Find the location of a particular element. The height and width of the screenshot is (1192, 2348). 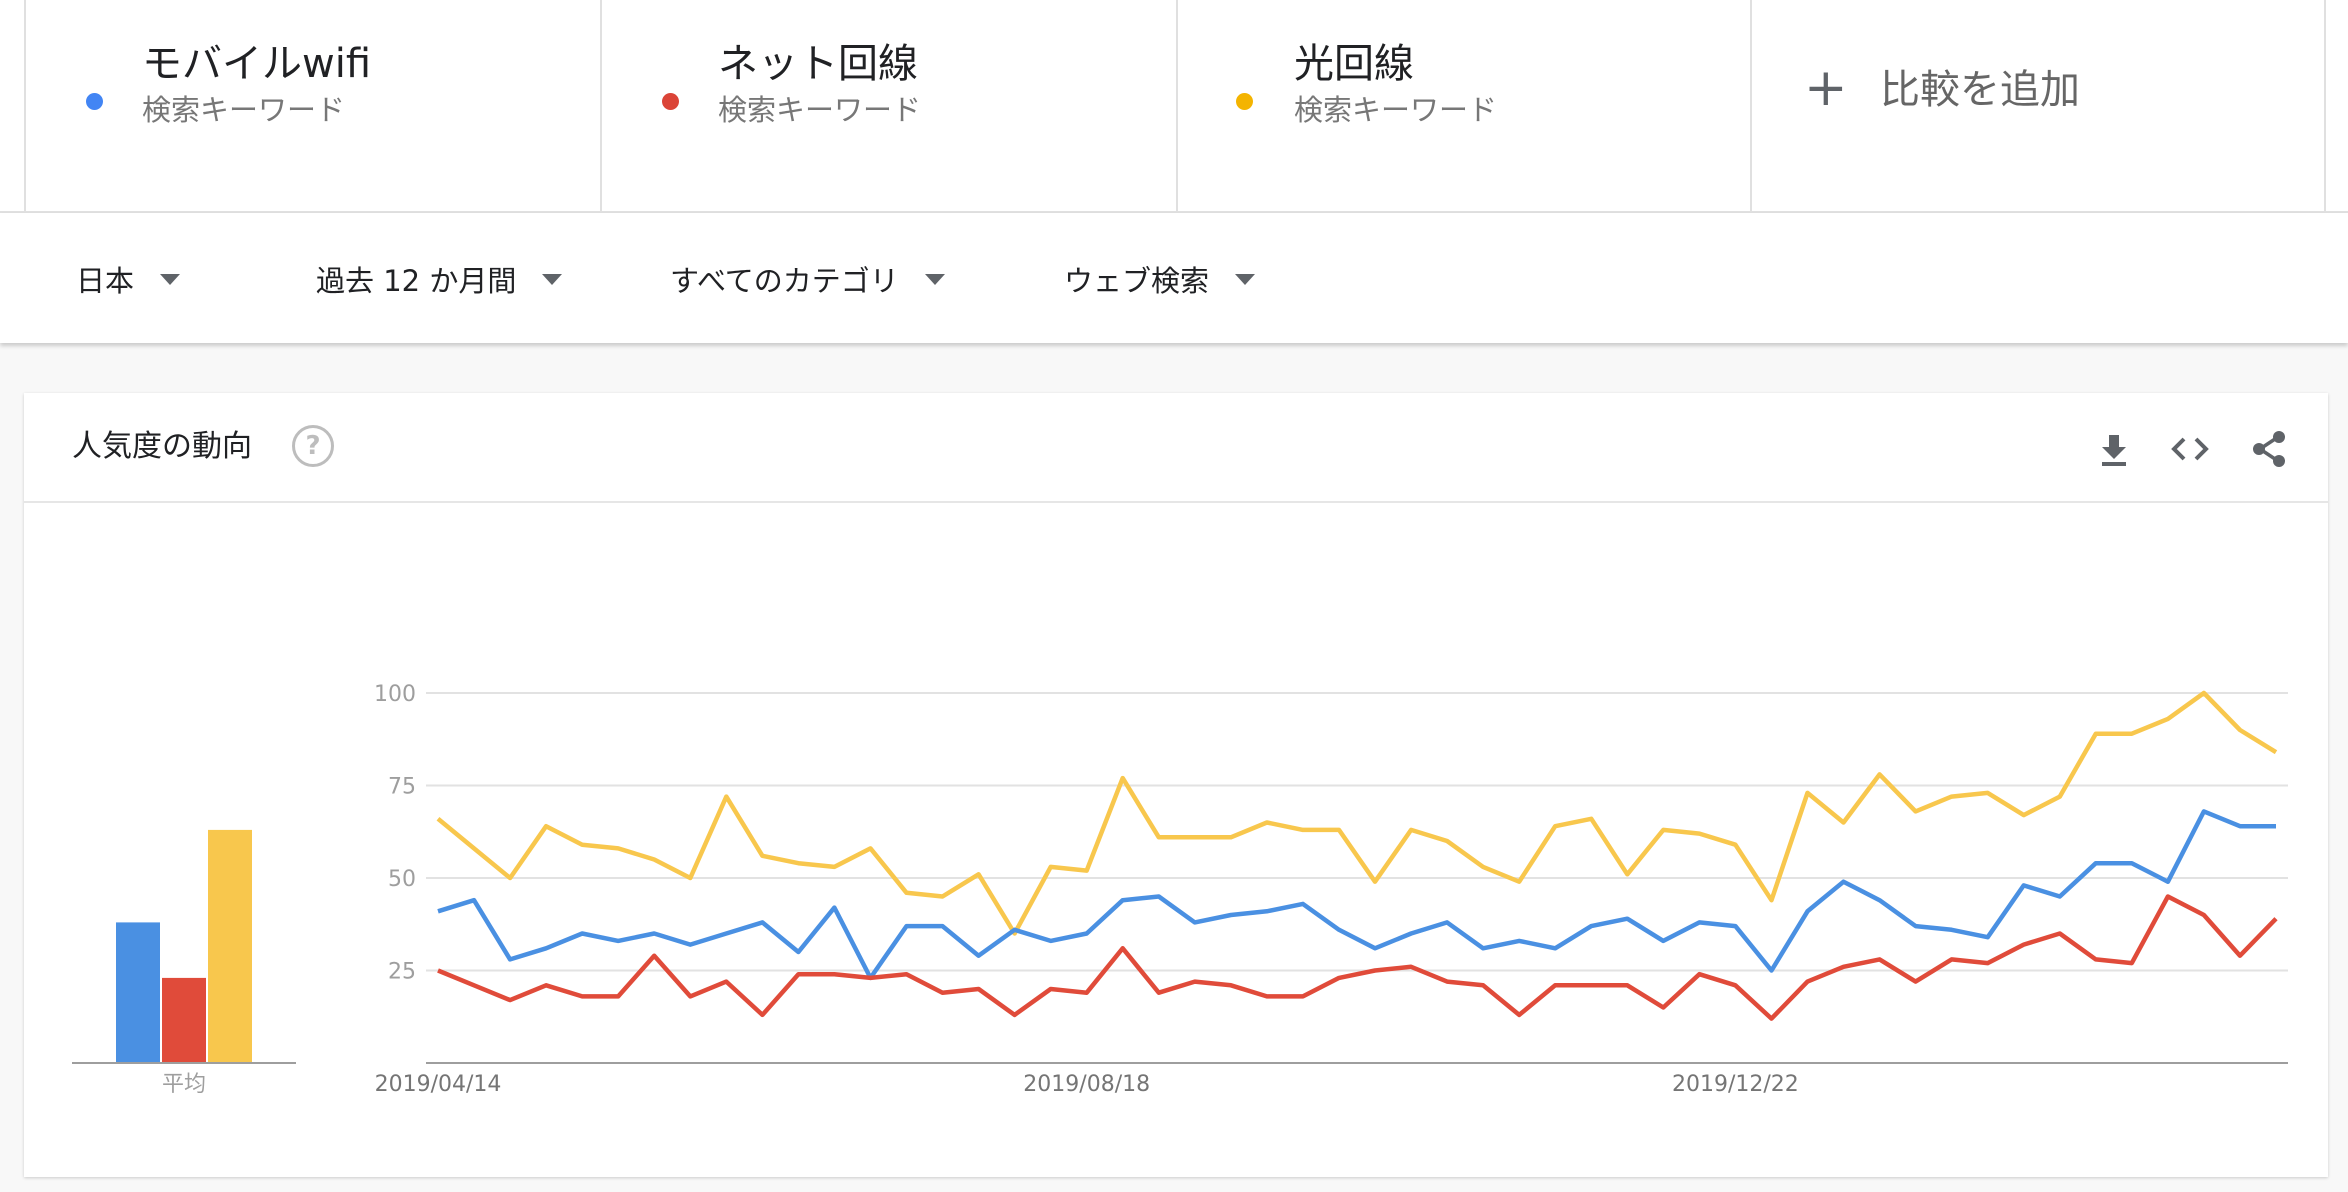

period-select: 過去 12 か月間 is located at coordinates (439, 279).